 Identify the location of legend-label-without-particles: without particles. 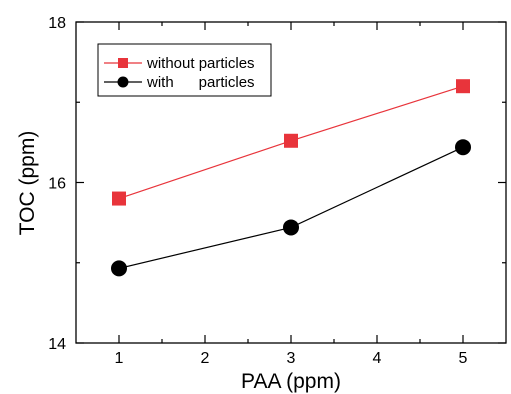
(200, 63).